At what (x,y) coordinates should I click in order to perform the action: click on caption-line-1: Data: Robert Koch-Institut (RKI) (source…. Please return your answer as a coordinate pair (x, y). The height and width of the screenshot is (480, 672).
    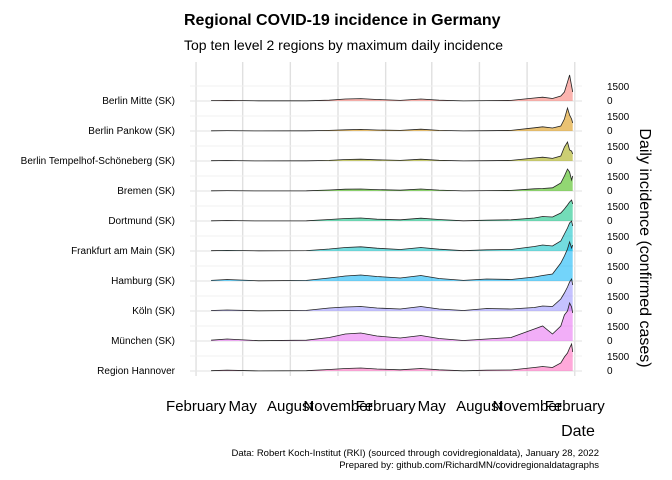
    Looking at the image, I should click on (415, 453).